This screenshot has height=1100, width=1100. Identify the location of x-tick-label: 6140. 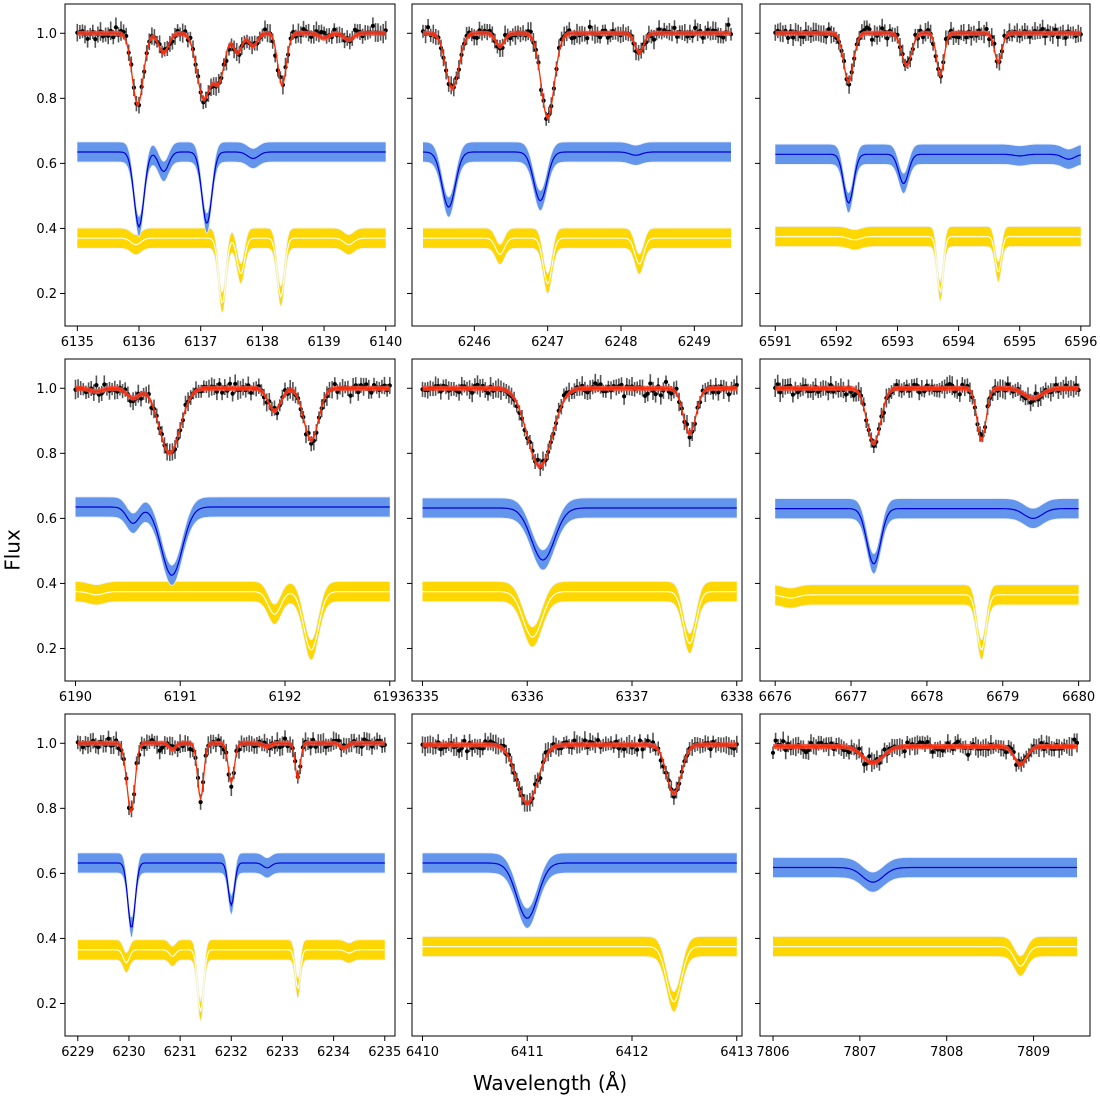
(385, 342).